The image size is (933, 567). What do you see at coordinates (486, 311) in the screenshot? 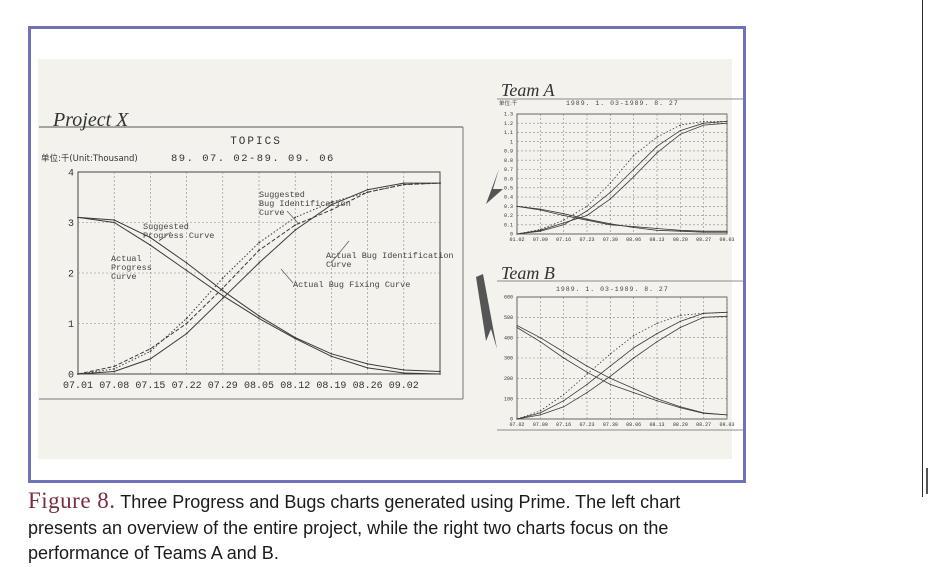
I see `arrow-to-team-b` at bounding box center [486, 311].